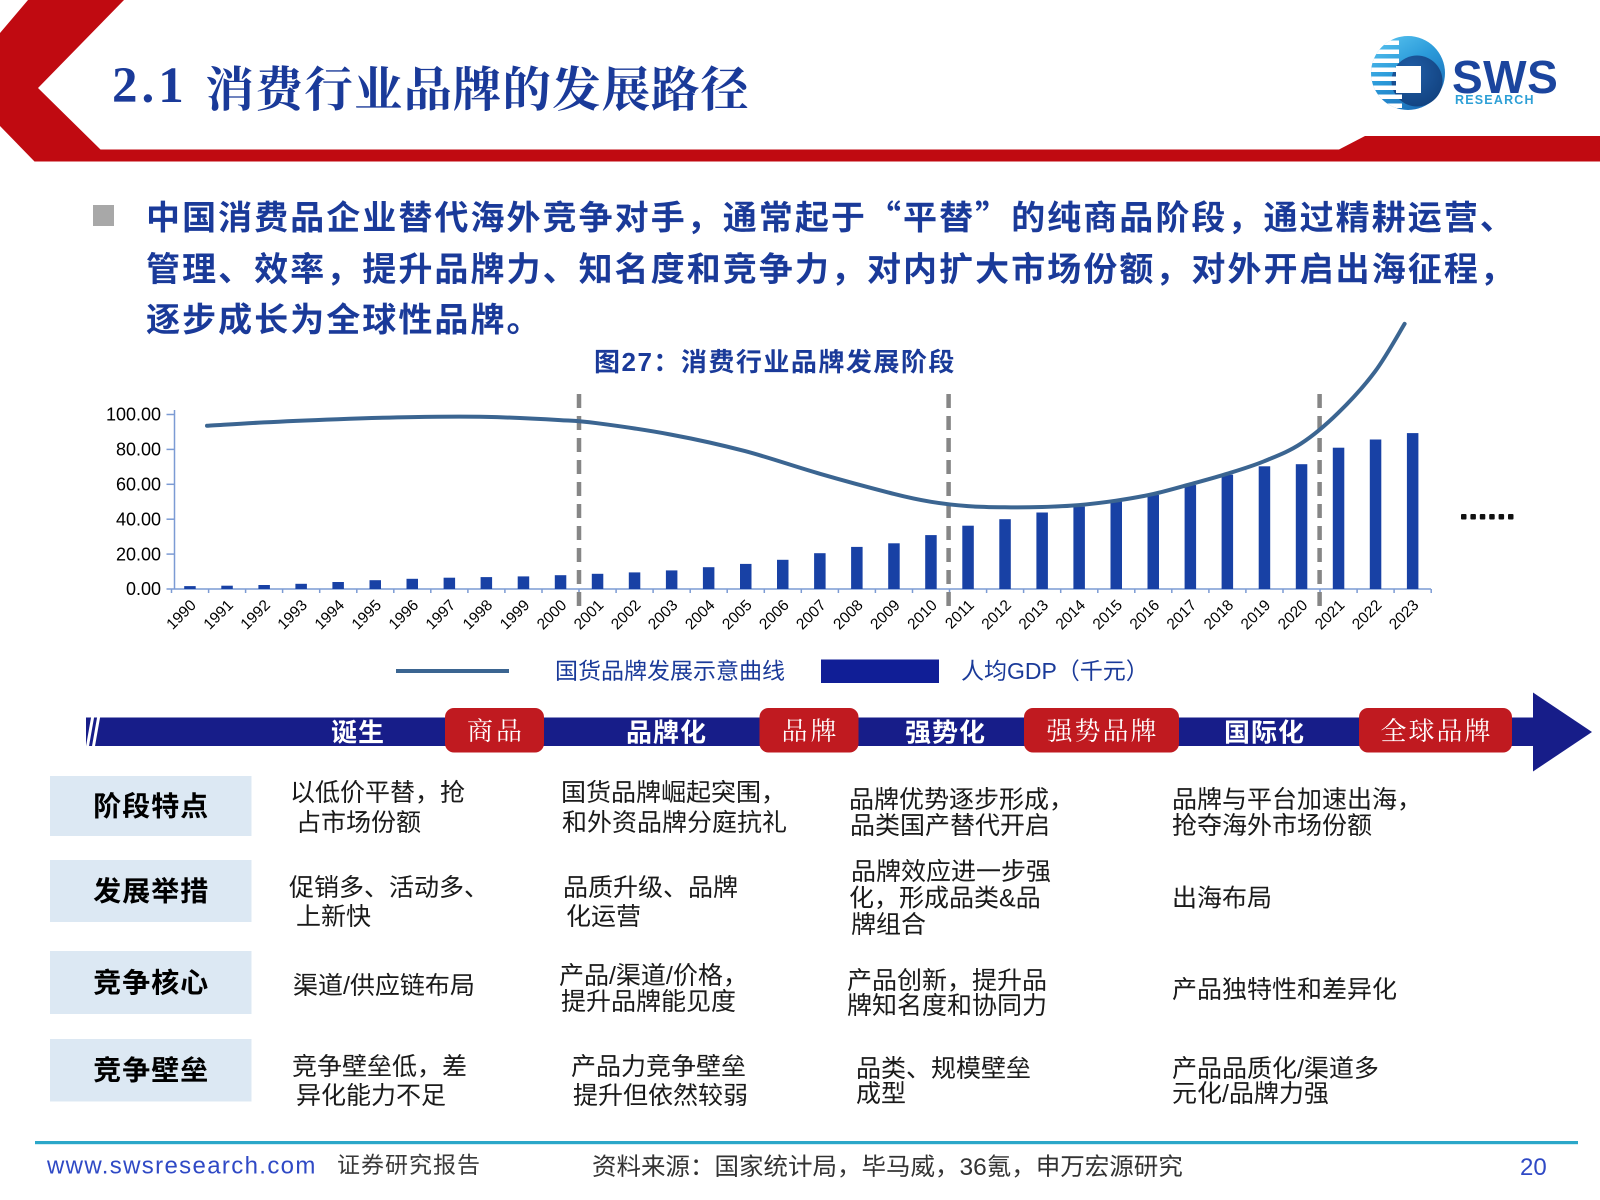 Image resolution: width=1600 pixels, height=1200 pixels. Describe the element at coordinates (138, 519) in the screenshot. I see `svg-text: 40.00` at that location.